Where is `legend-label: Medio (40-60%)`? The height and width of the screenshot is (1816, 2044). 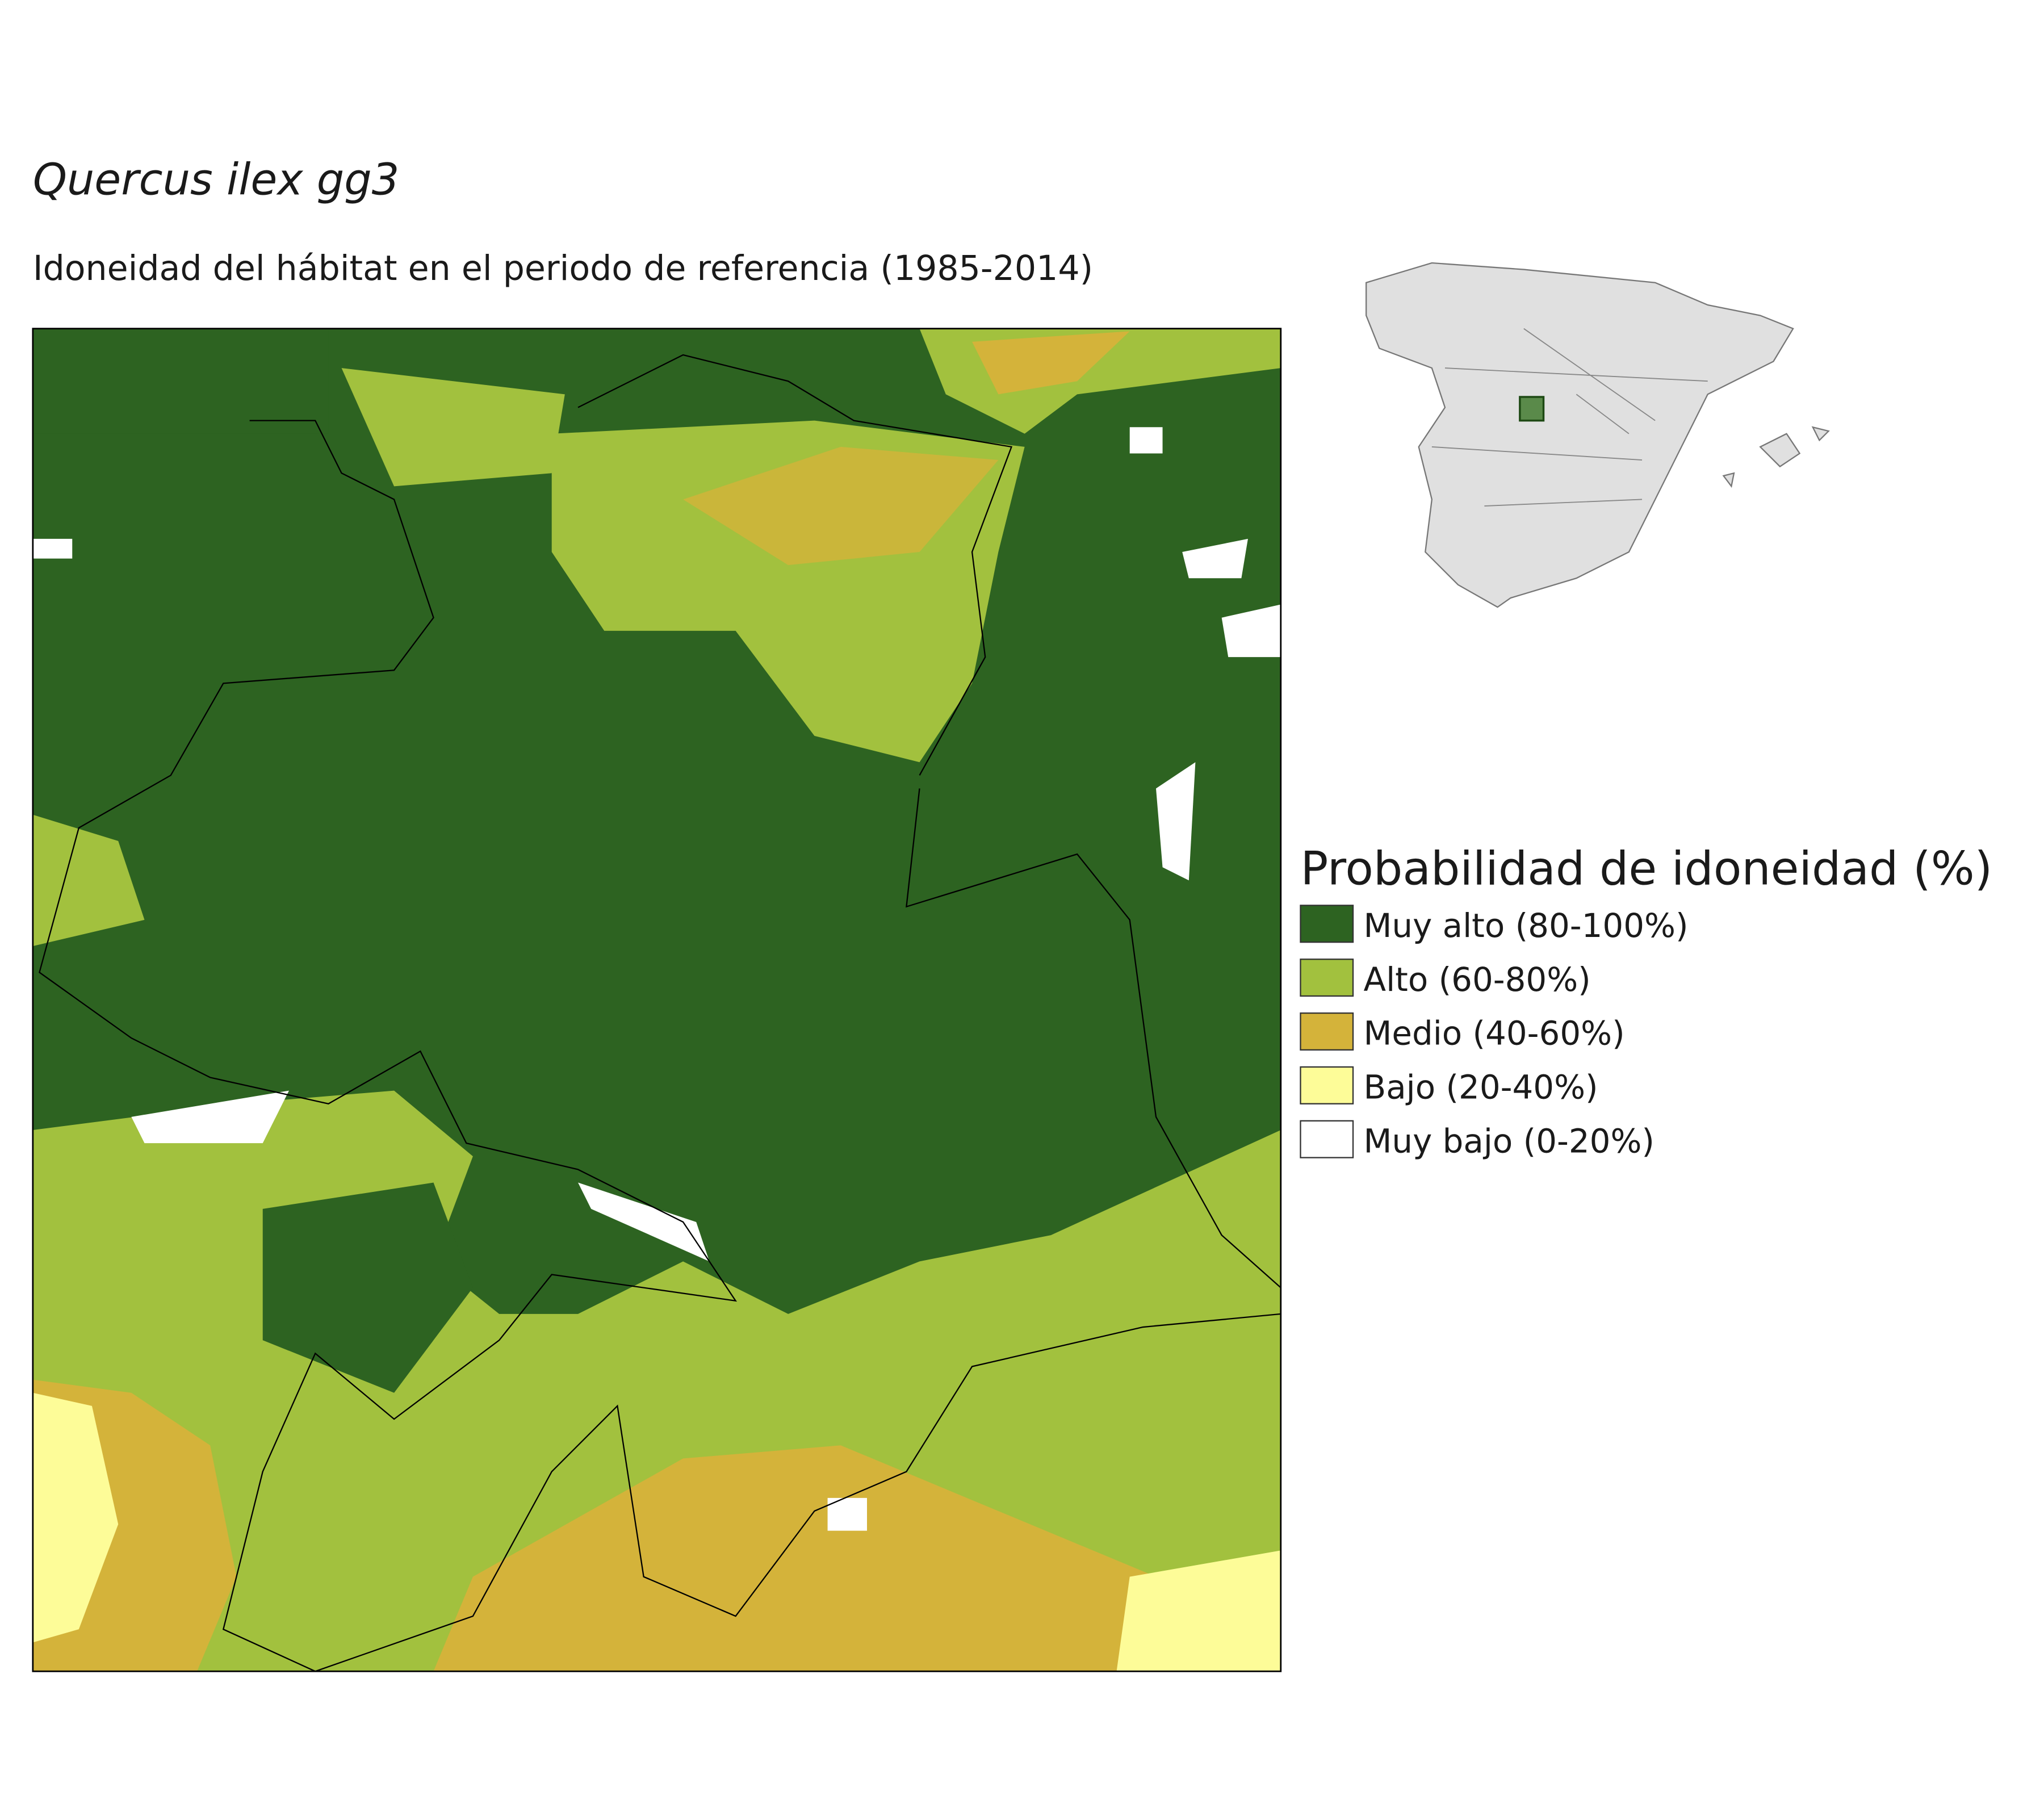
legend-label: Medio (40-60%) is located at coordinates (1494, 1033).